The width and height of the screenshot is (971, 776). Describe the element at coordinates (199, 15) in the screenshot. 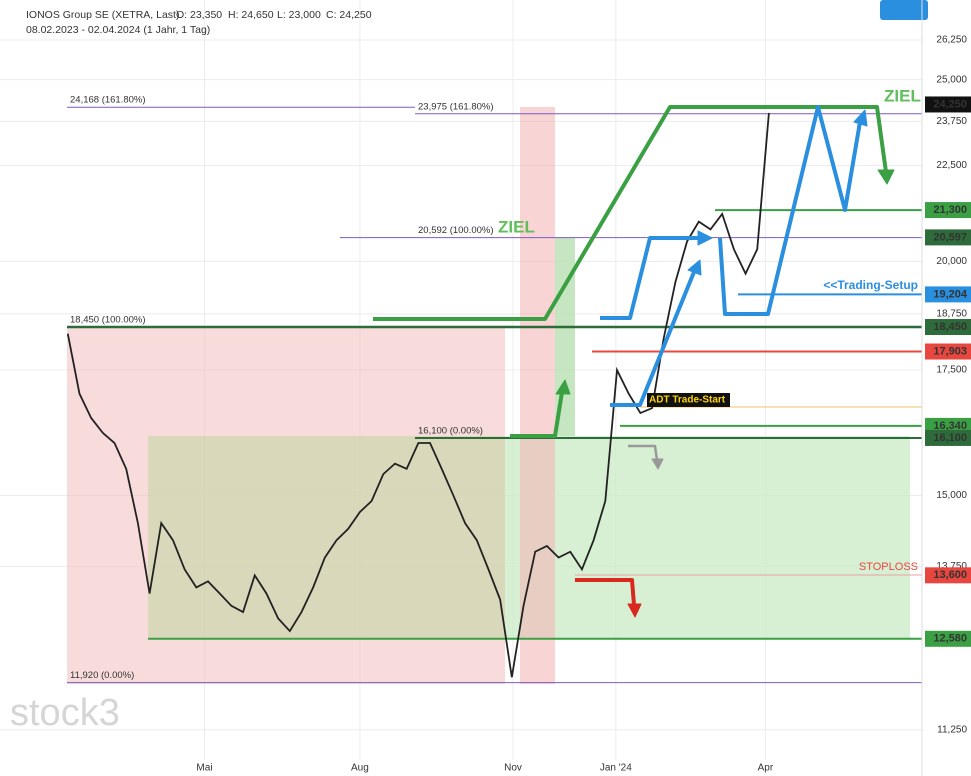

I see `ohlc-open: O: 23,350` at that location.